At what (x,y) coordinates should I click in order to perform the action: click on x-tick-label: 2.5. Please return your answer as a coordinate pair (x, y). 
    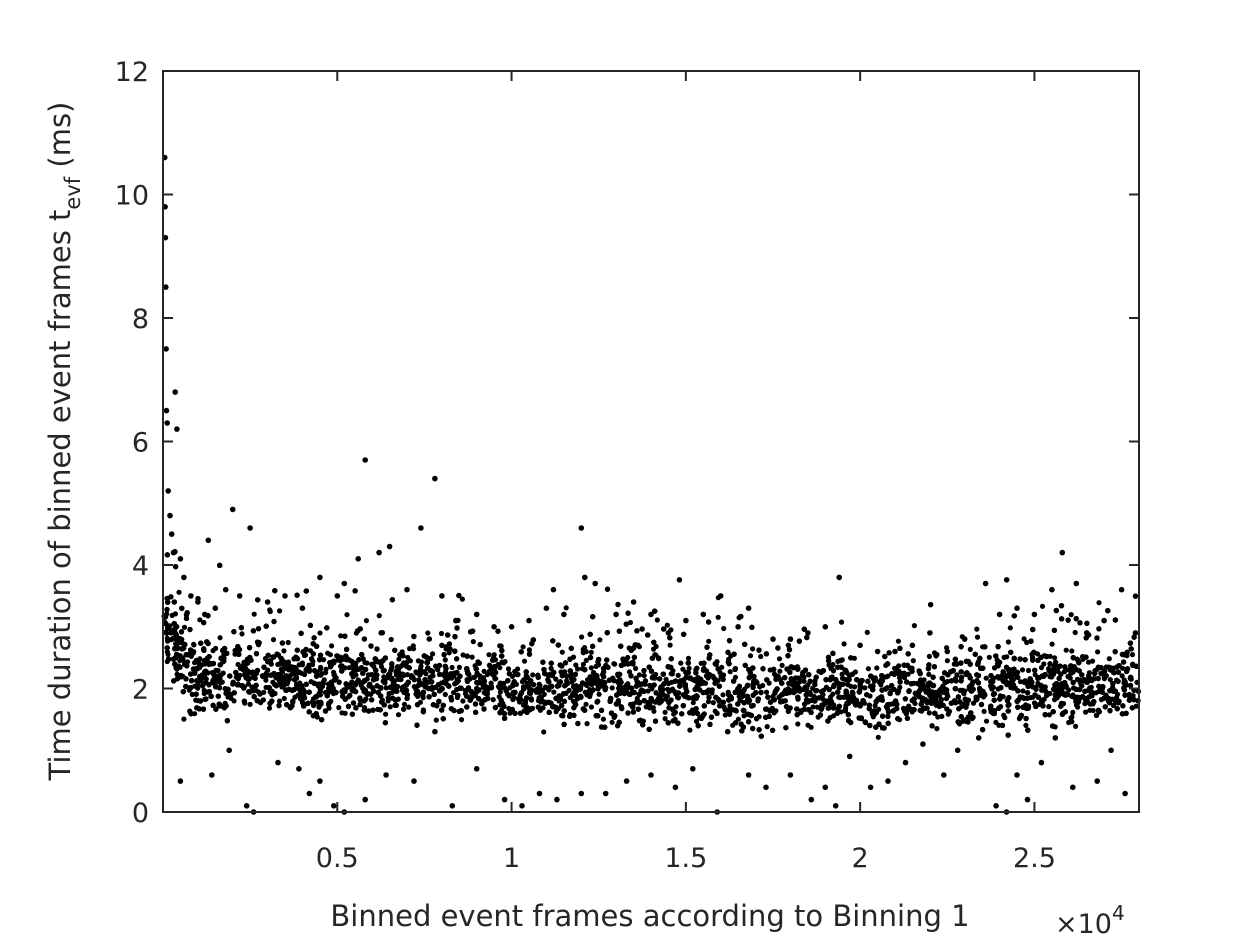
    Looking at the image, I should click on (1034, 858).